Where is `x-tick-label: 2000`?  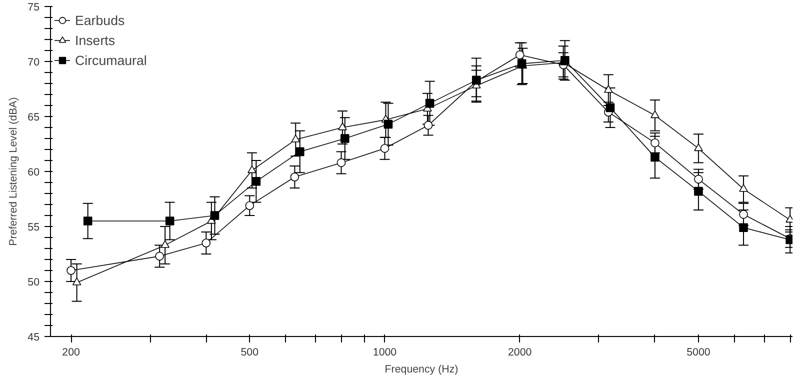 x-tick-label: 2000 is located at coordinates (520, 352).